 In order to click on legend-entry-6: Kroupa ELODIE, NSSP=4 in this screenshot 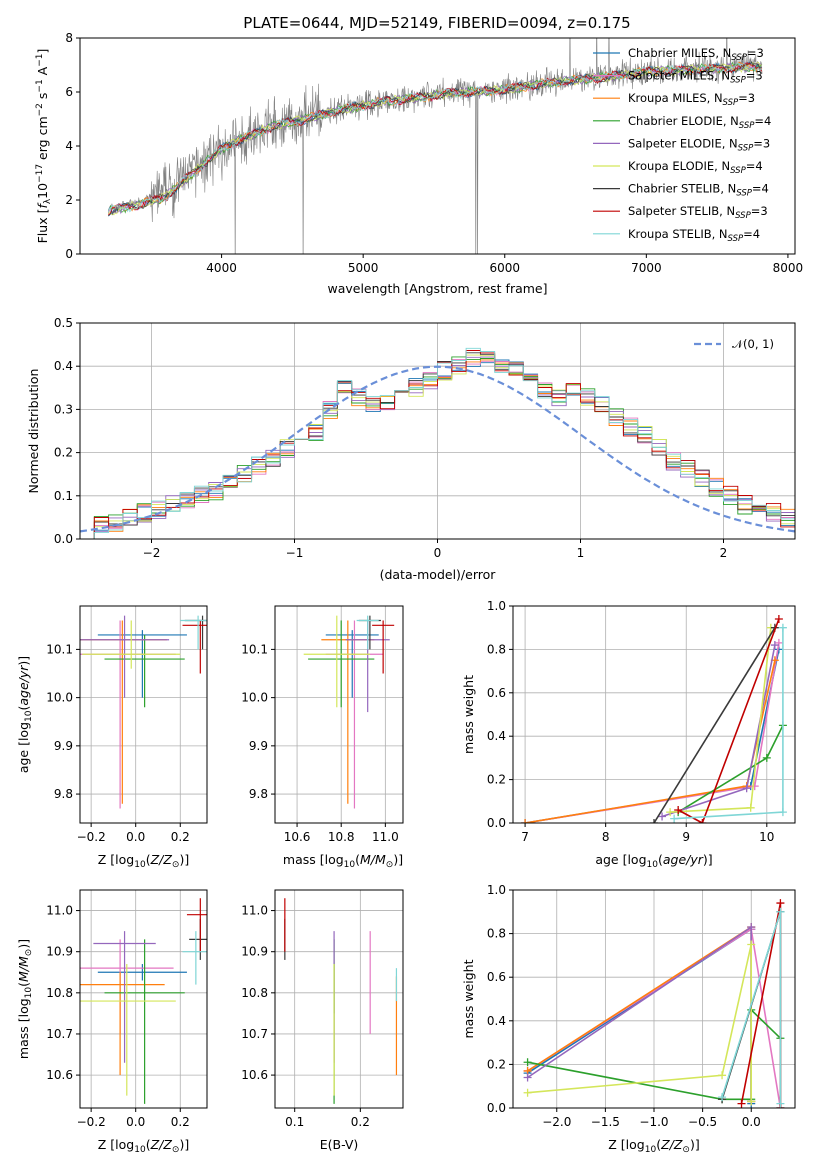, I will do `click(695, 167)`.